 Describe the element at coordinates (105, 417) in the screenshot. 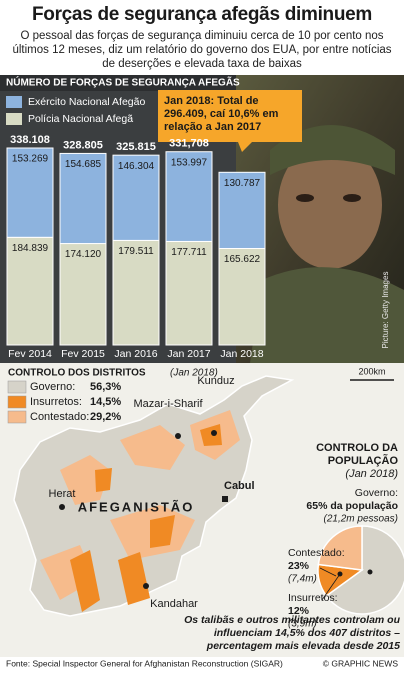

I see `map-legend-share: 29,2%` at that location.